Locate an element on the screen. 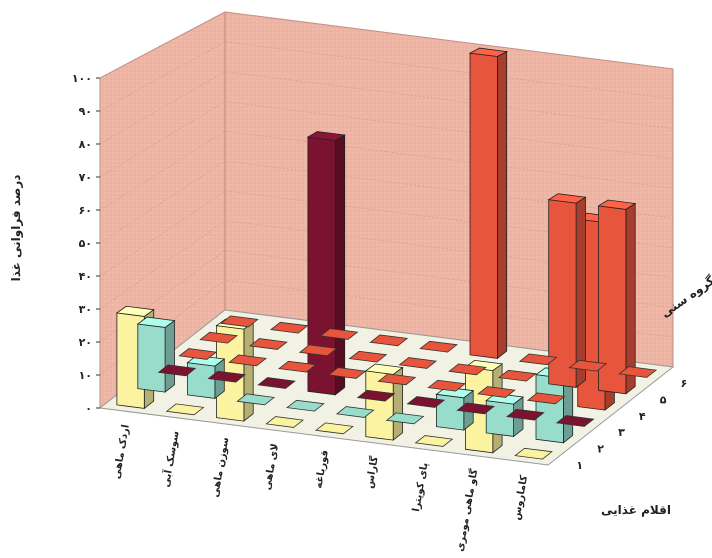  y-tick-label: ۷۰ is located at coordinates (85, 177).